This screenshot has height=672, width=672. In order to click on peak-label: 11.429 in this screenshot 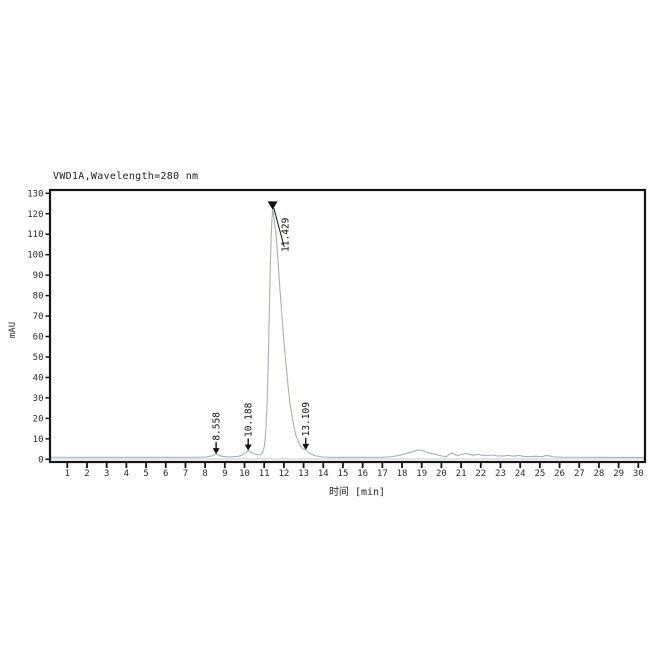, I will do `click(286, 234)`.